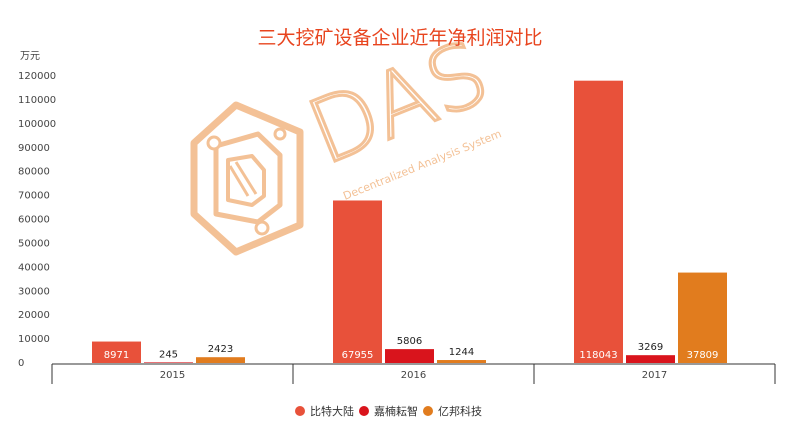 The image size is (800, 446). I want to click on das-logo-icon, so click(247, 178).